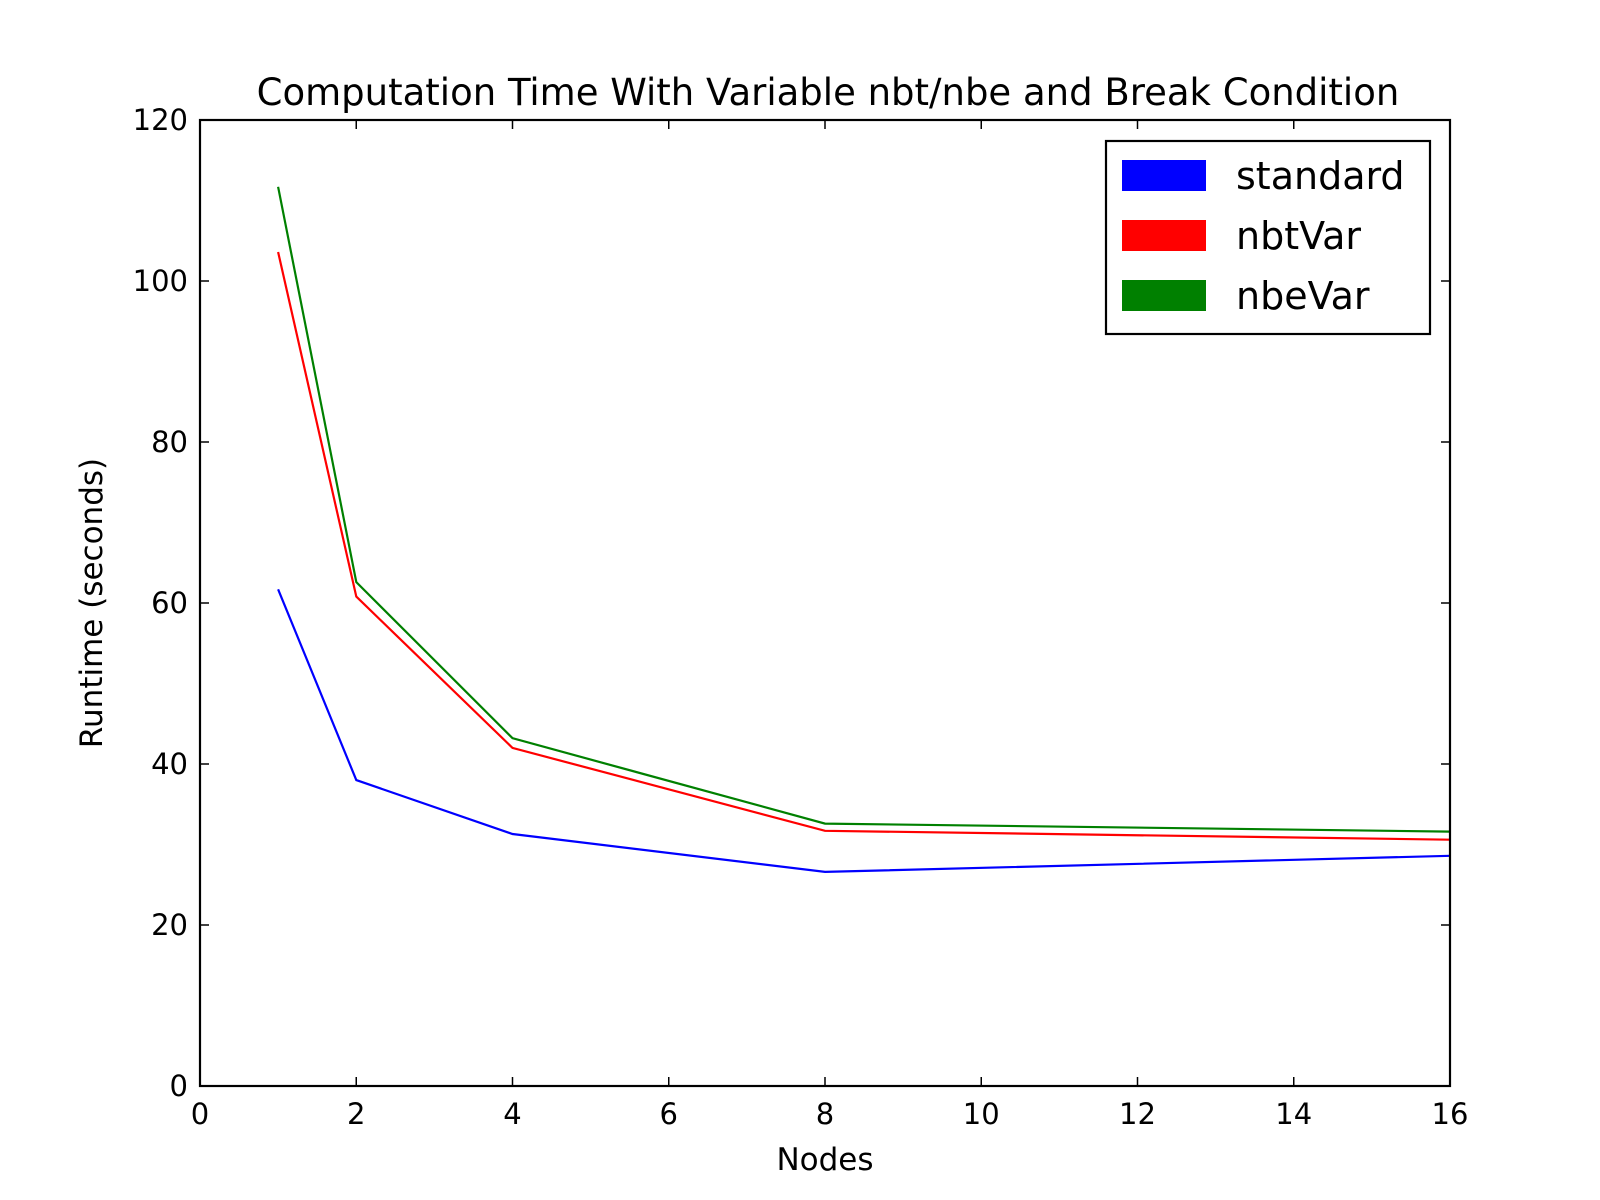  I want to click on legend-label-nbtVar: nbtVar, so click(1298, 236).